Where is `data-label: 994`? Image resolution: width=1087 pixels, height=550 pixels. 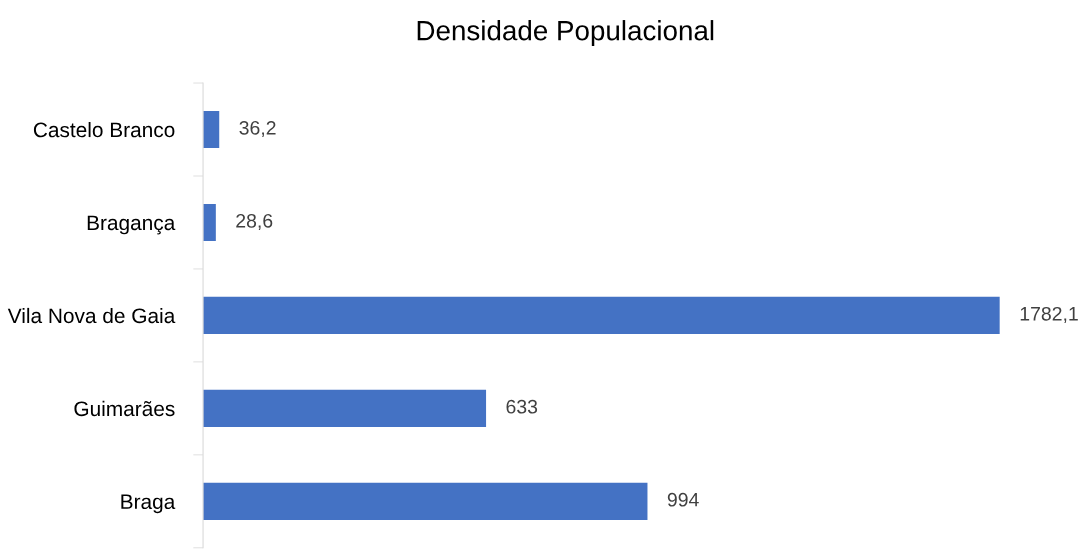
data-label: 994 is located at coordinates (683, 499).